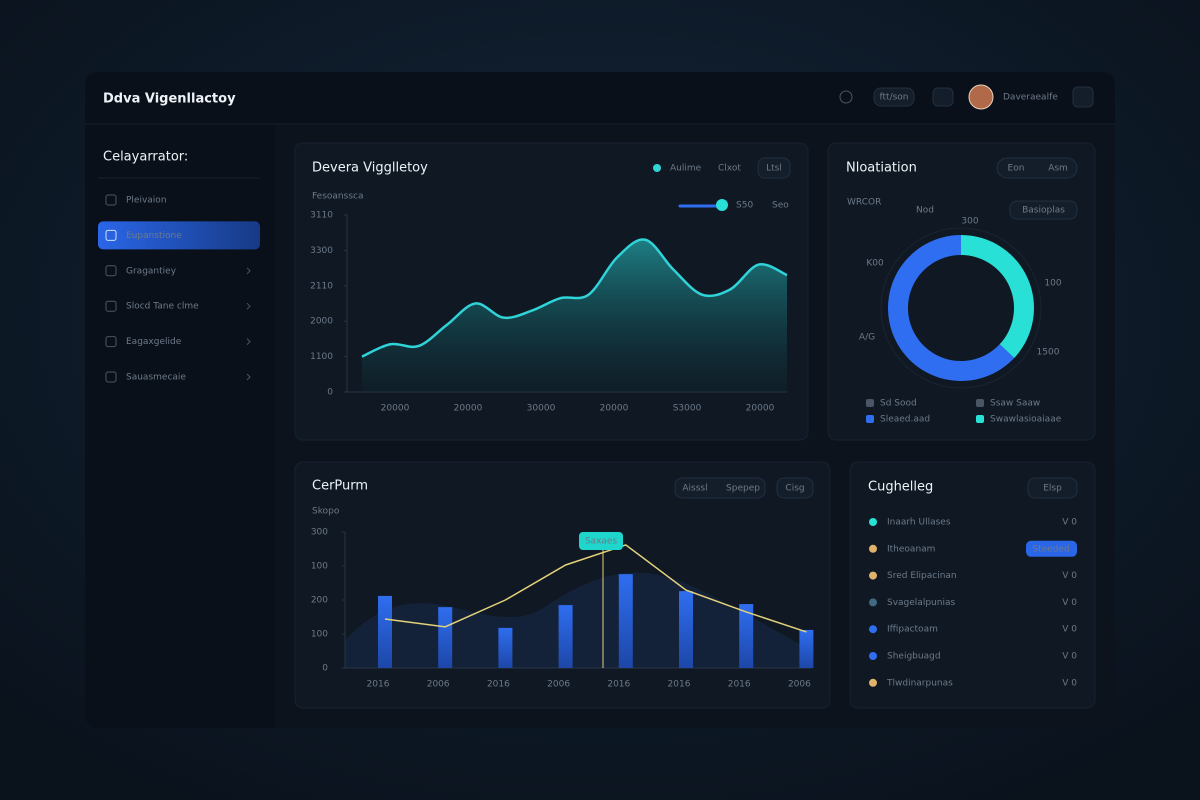 Image resolution: width=1200 pixels, height=800 pixels. Describe the element at coordinates (154, 236) in the screenshot. I see `sidebar-item: Eupanstione` at that location.